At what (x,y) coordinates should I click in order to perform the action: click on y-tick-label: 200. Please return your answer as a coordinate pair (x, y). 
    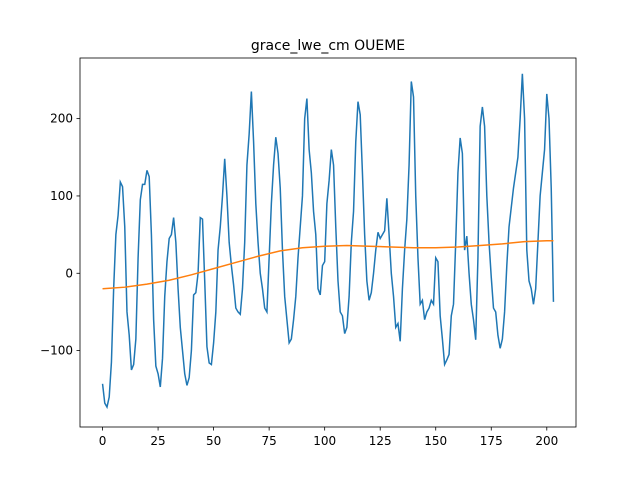
    Looking at the image, I should click on (61, 119).